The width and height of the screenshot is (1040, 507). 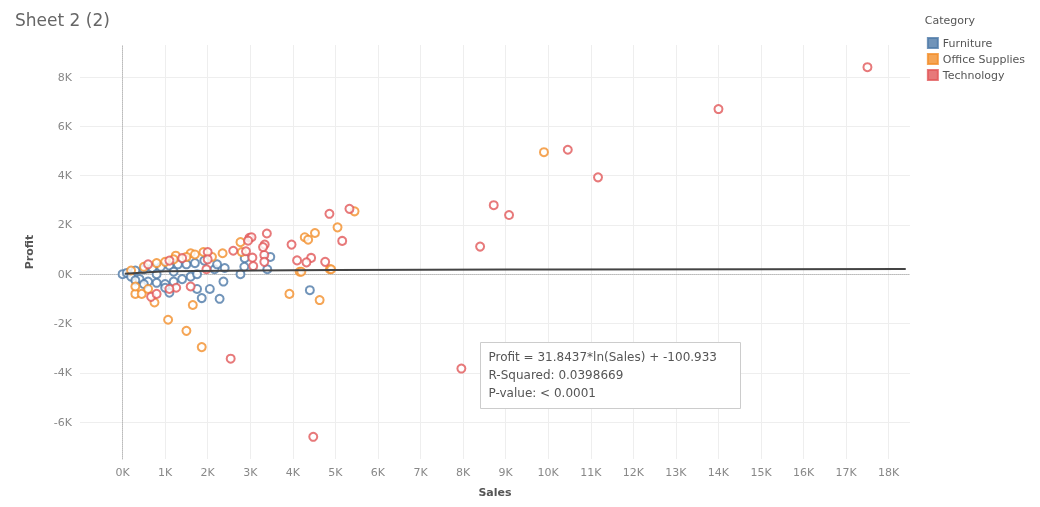 I want to click on annotation: P-value: < 0.0001, so click(x=542, y=392).